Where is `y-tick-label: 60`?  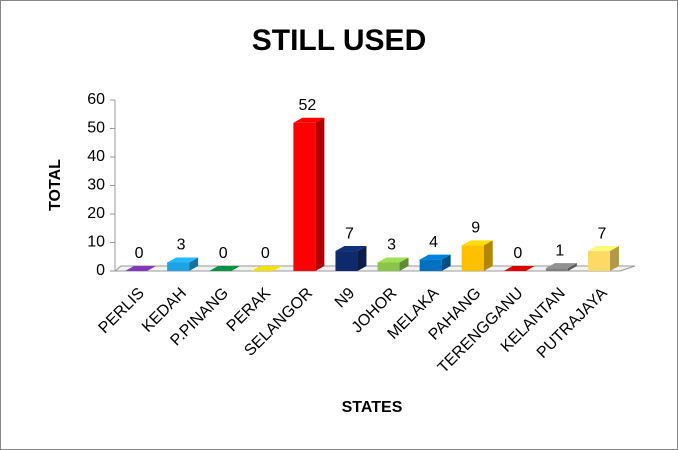
y-tick-label: 60 is located at coordinates (96, 99).